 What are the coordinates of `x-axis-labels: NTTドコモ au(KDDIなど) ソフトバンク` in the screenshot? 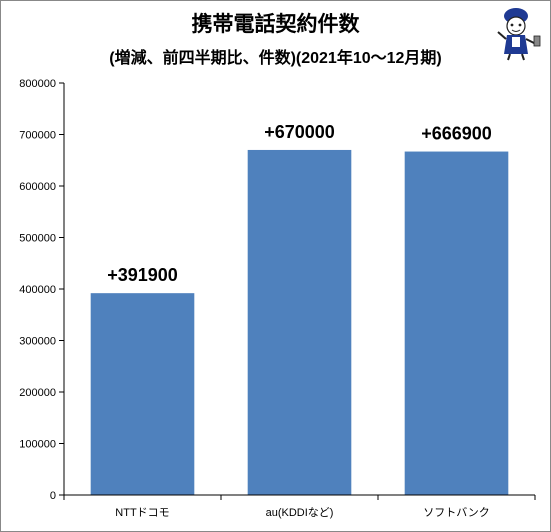 It's located at (302, 512).